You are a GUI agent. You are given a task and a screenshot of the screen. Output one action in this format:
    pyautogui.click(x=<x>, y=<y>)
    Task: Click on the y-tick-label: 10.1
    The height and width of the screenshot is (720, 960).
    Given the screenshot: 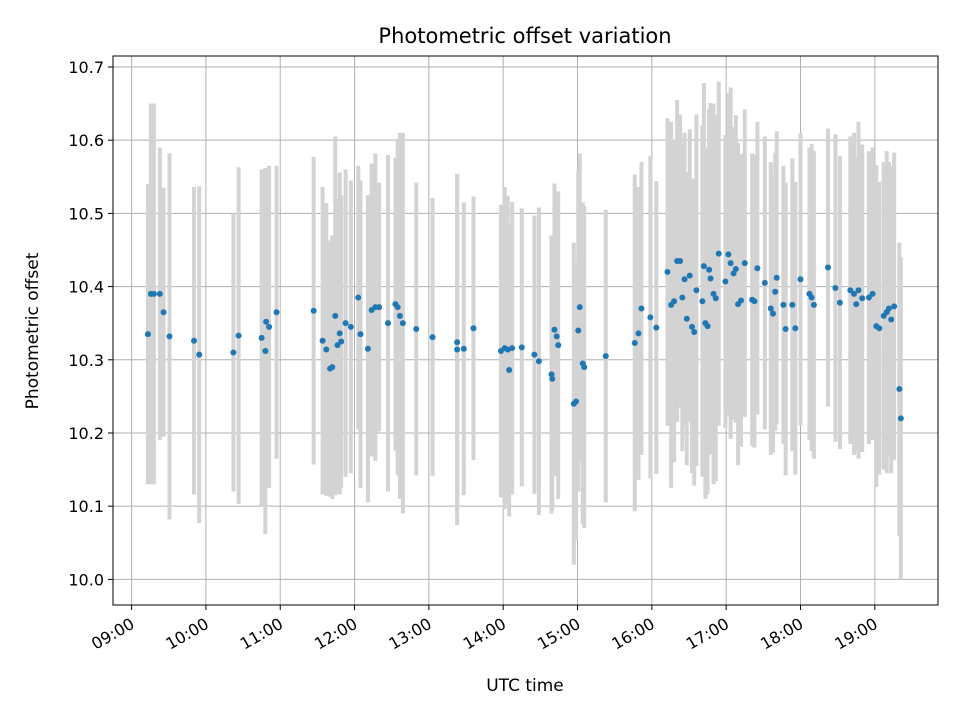 What is the action you would take?
    pyautogui.click(x=86, y=506)
    